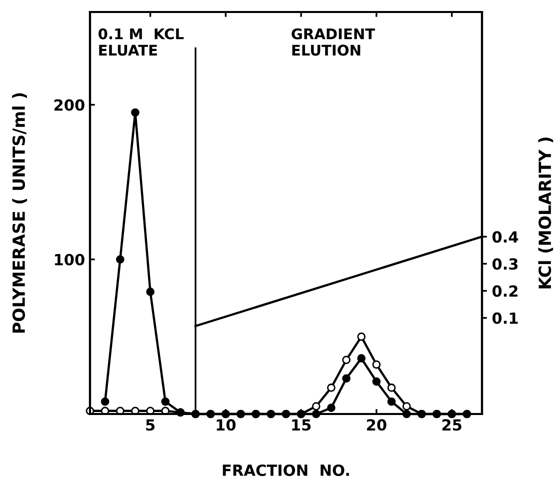 This screenshot has width=555, height=487. What do you see at coordinates (285, 470) in the screenshot?
I see `x-axis-title: FRACTION NO.` at bounding box center [285, 470].